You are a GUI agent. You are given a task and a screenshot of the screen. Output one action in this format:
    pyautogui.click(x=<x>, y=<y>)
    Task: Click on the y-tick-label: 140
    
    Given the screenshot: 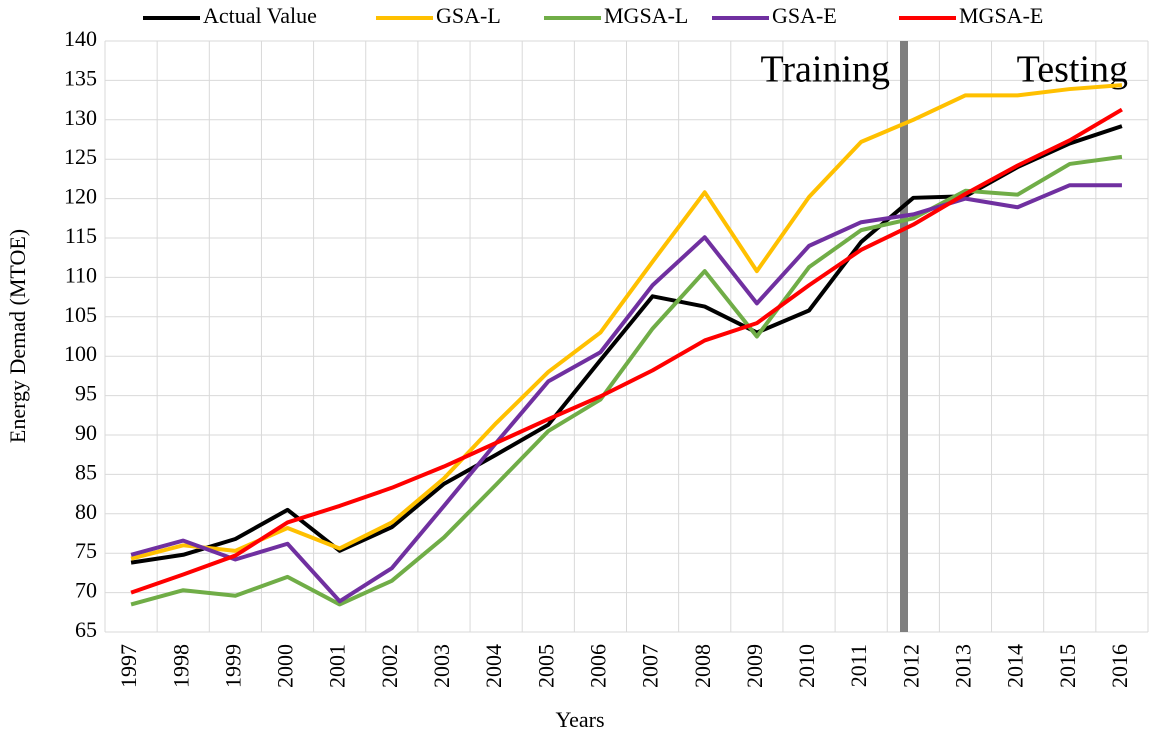 What is the action you would take?
    pyautogui.click(x=80, y=38)
    